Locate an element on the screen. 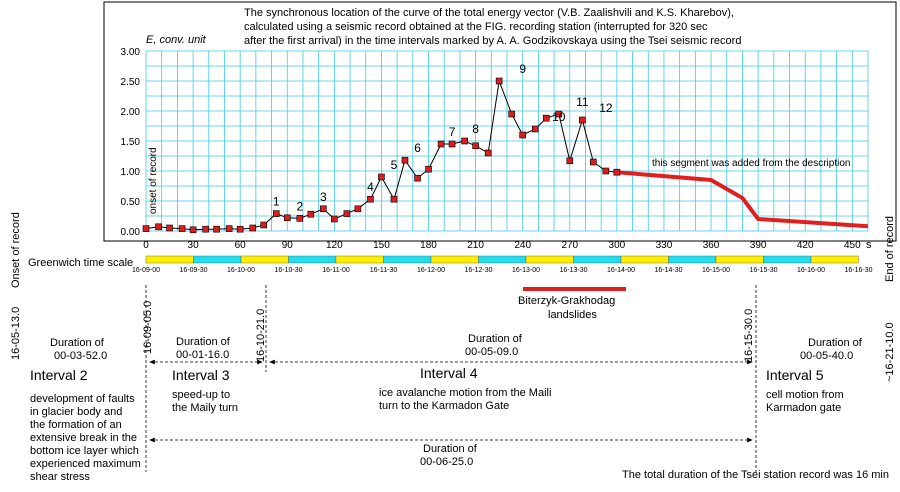 The image size is (900, 492). x-tick-label: 330 is located at coordinates (664, 245).